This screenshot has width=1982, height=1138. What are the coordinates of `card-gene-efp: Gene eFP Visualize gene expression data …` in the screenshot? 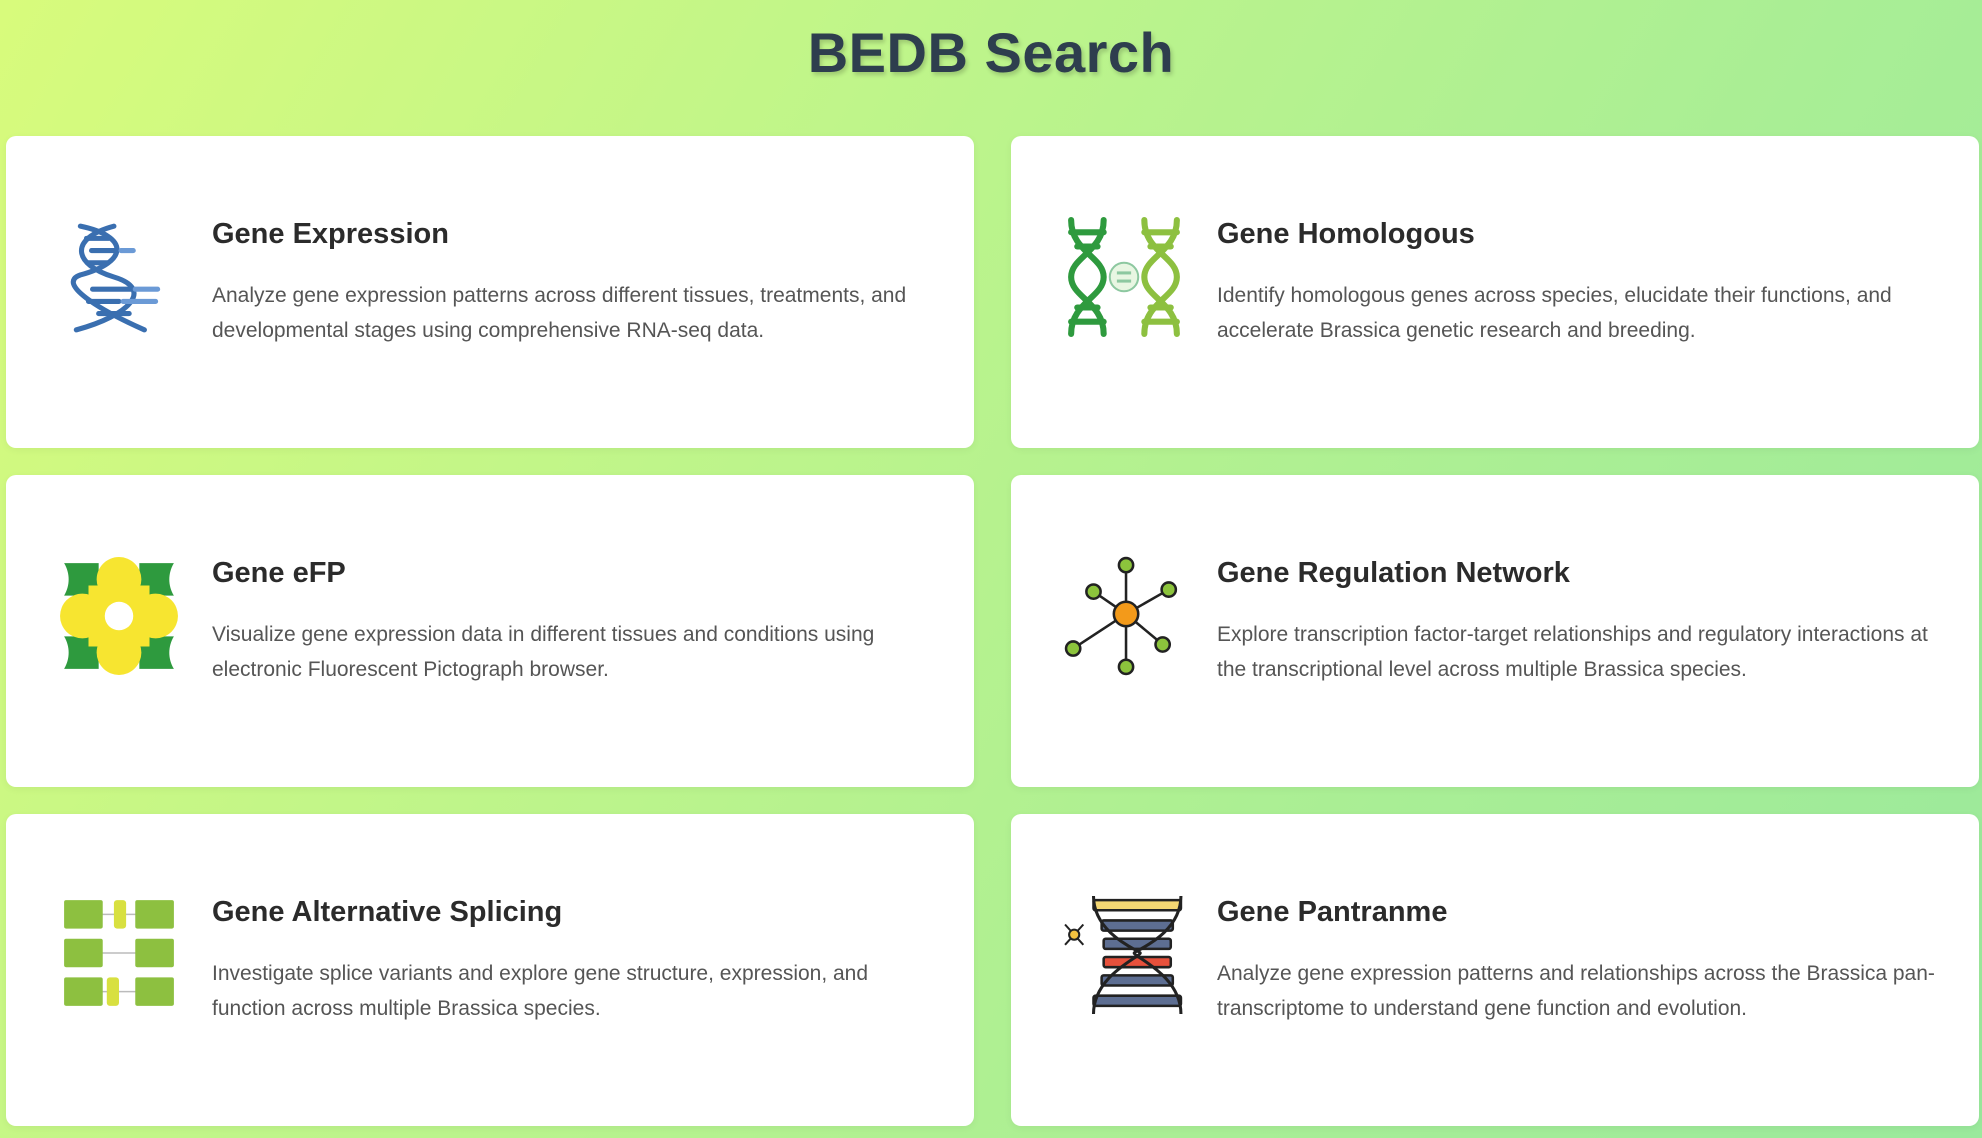 It's located at (490, 631).